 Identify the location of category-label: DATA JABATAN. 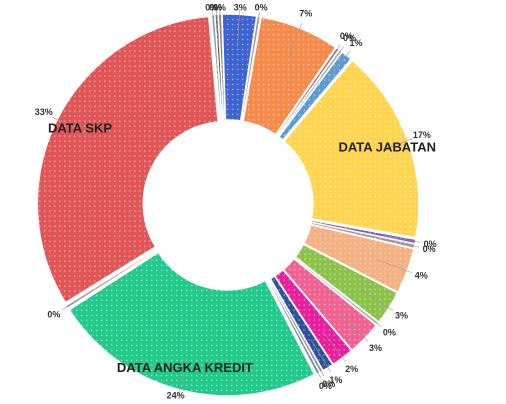
(388, 146).